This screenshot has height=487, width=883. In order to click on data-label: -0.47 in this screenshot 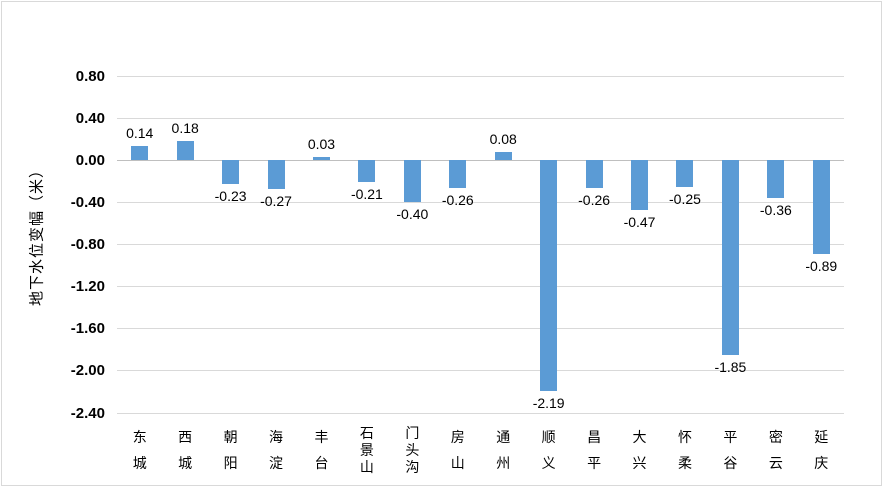, I will do `click(639, 221)`.